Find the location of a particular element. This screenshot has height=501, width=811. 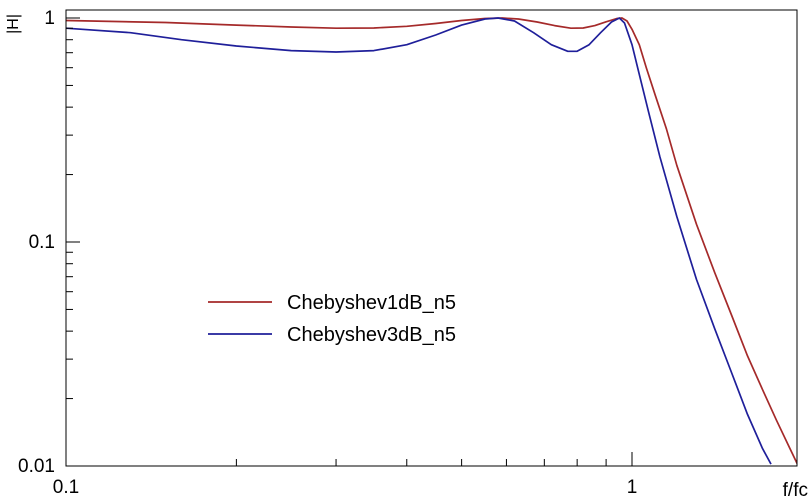

y-axis-label: |H| is located at coordinates (13, 24).